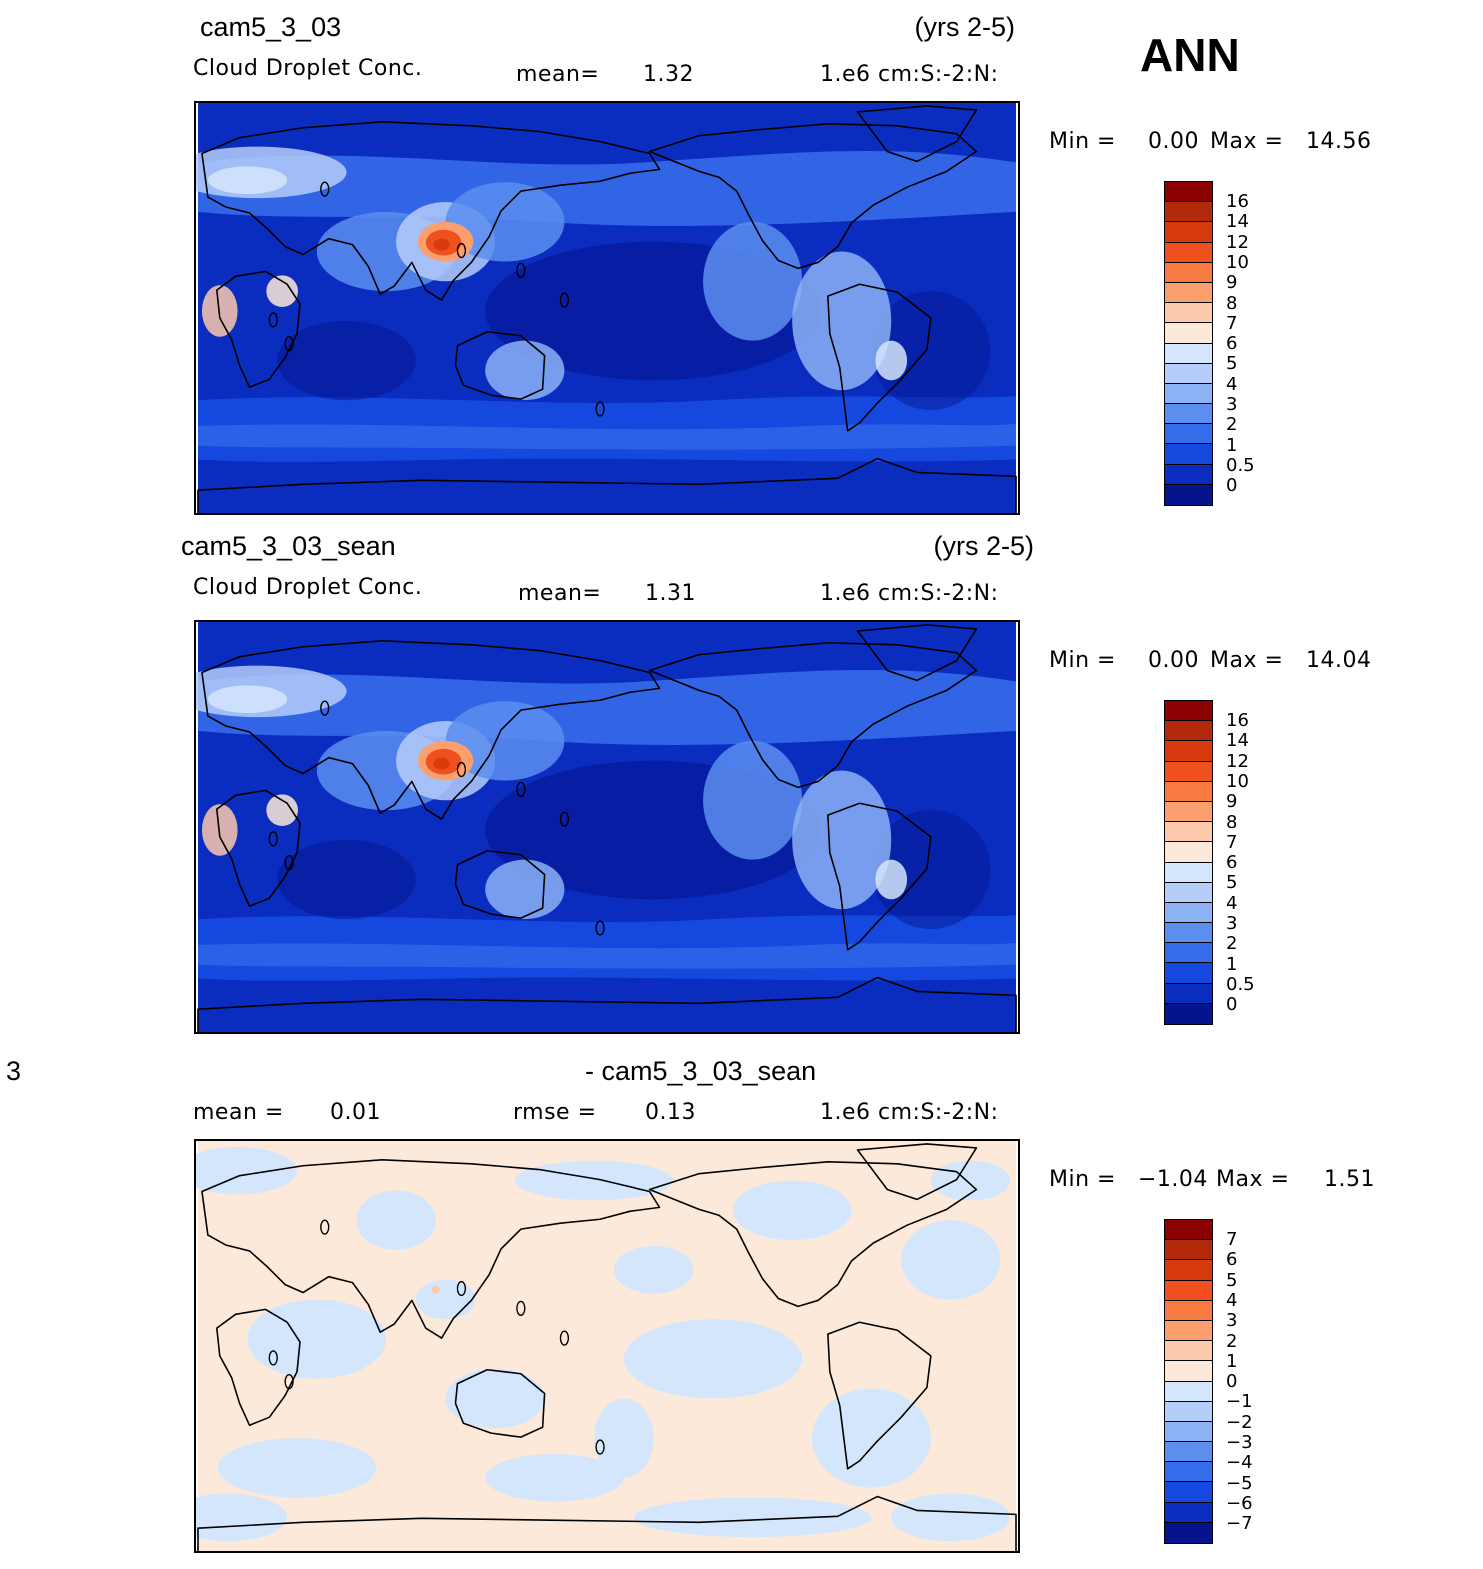 This screenshot has height=1569, width=1483. What do you see at coordinates (670, 593) in the screenshot?
I see `panel-2-mean-value: 1.31` at bounding box center [670, 593].